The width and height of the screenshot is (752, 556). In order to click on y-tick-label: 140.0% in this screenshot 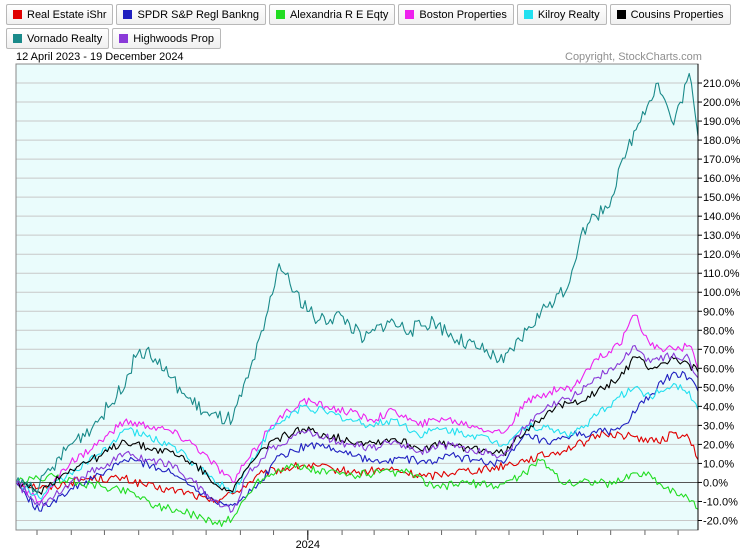, I will do `click(722, 217)`.